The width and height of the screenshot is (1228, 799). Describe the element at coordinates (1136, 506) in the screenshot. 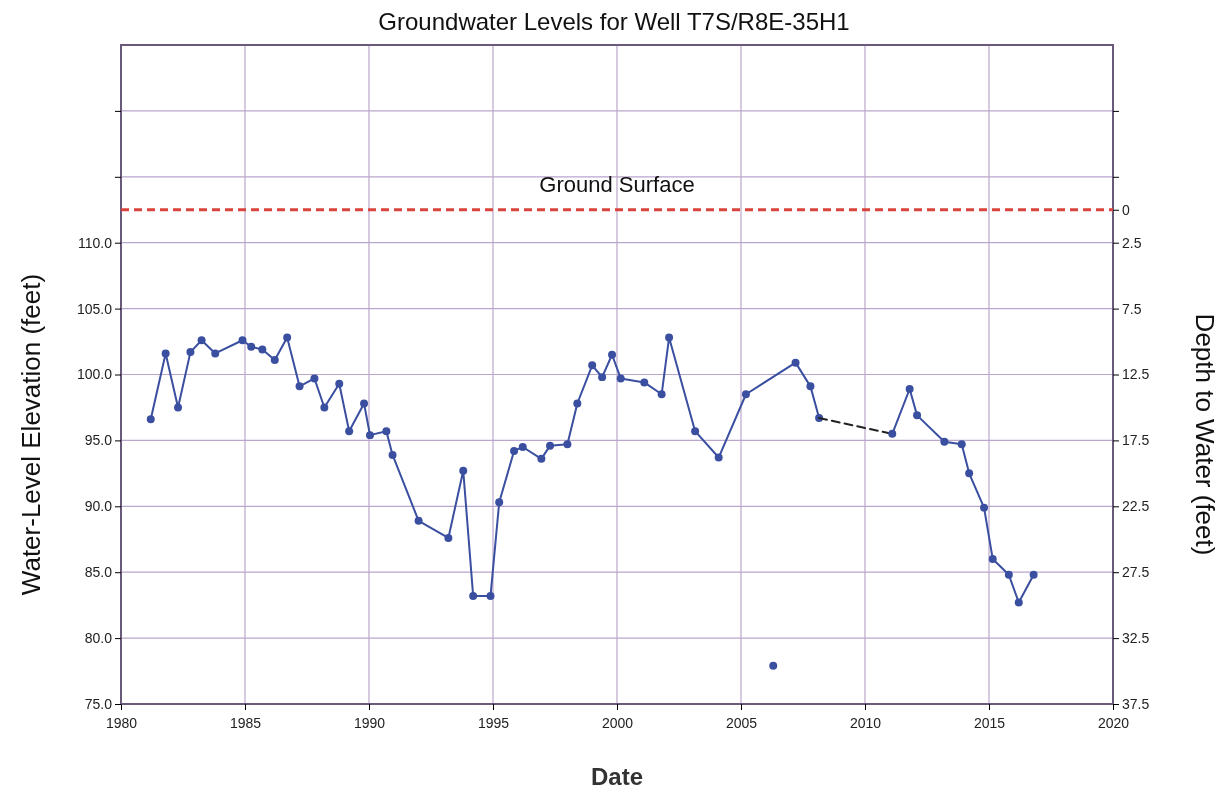

I see `y2-tick-label: 22.5` at that location.